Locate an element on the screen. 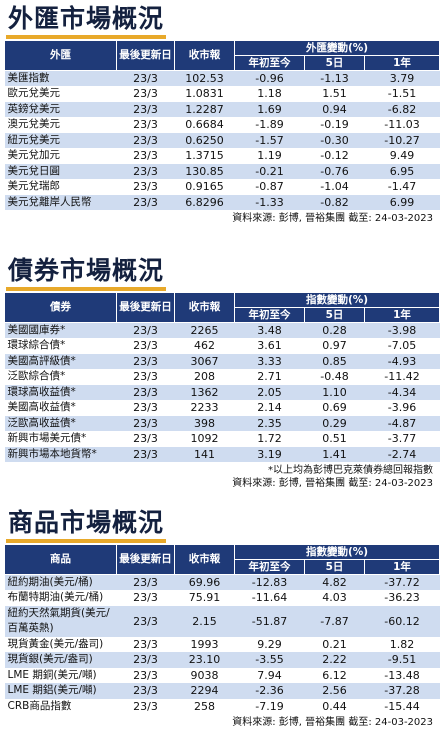 This screenshot has width=443, height=746. table-row: 泛歐高收益債* 23/3 398 2.35 0.29 -4.87 is located at coordinates (222, 423).